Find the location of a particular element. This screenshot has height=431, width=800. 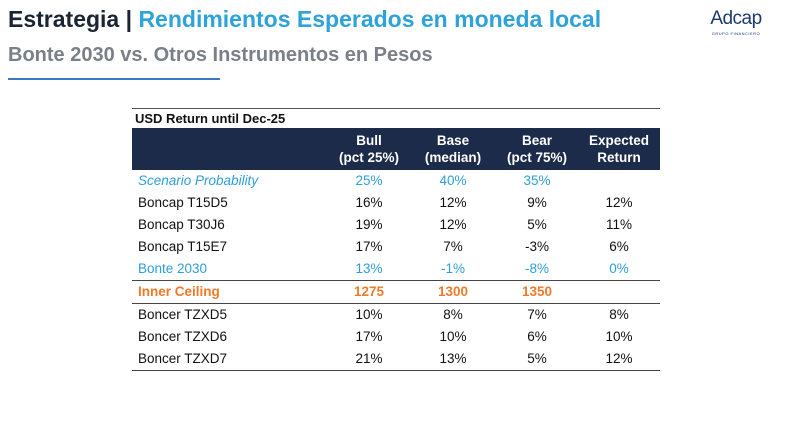

table-row: Boncap T30J6 19% 12% 5% 11% is located at coordinates (396, 225).